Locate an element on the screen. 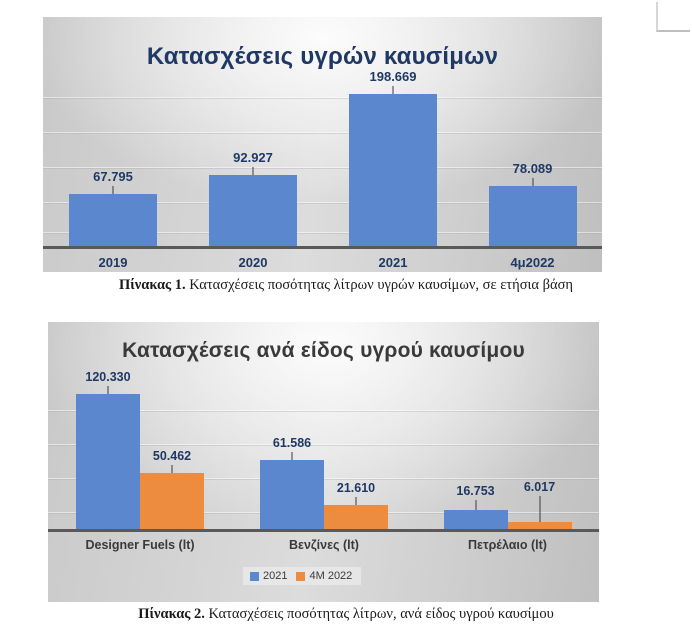  chart2-axis-line is located at coordinates (323, 530).